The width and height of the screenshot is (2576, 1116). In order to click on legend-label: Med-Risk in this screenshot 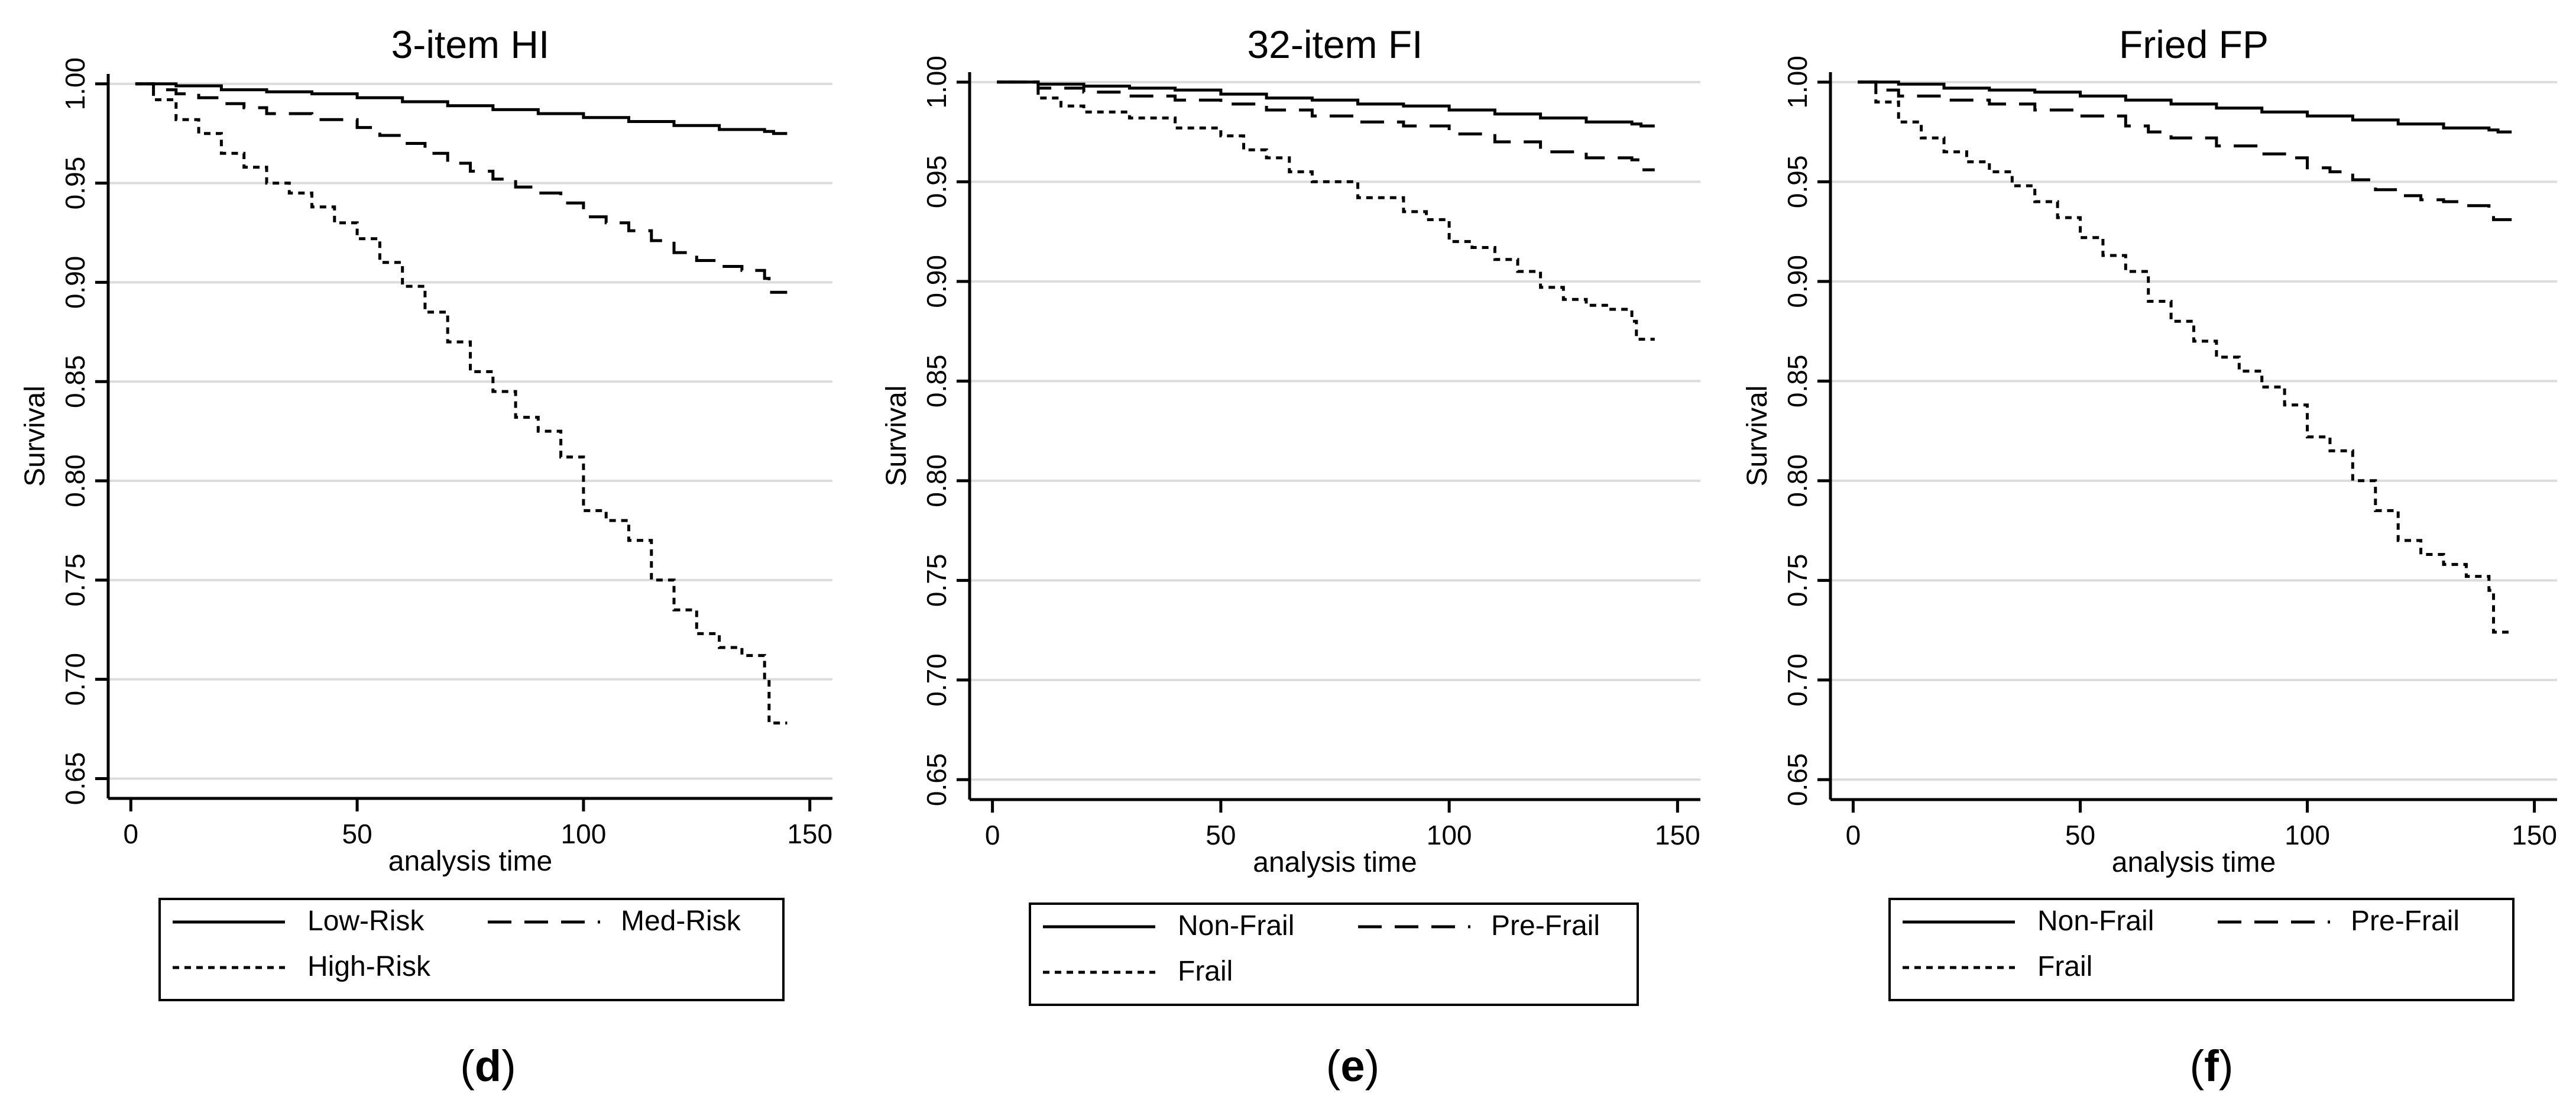, I will do `click(681, 921)`.